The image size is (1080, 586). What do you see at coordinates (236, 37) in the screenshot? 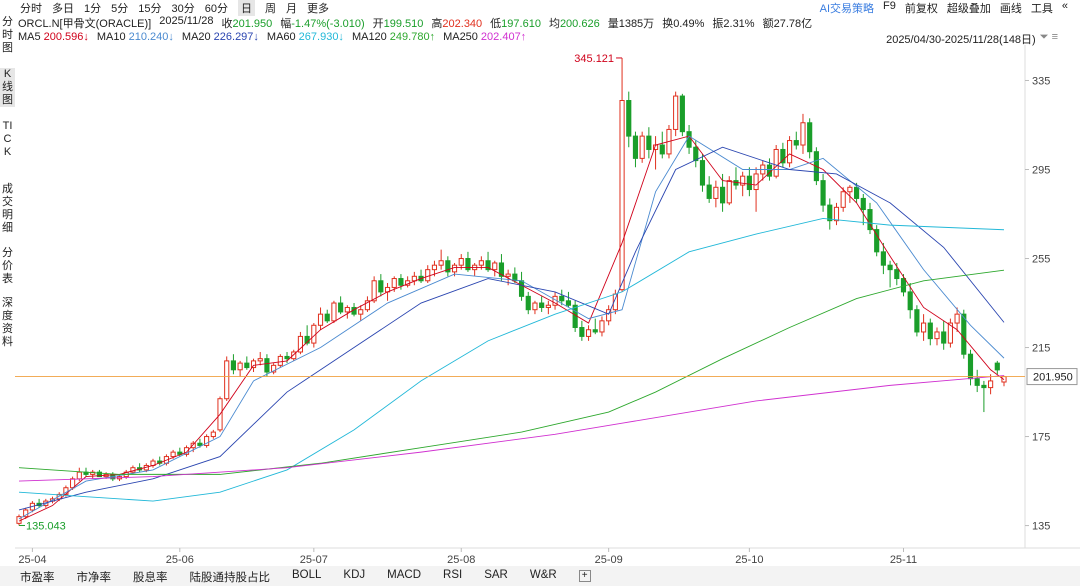
I see `ma-value: 226.297↓` at bounding box center [236, 37].